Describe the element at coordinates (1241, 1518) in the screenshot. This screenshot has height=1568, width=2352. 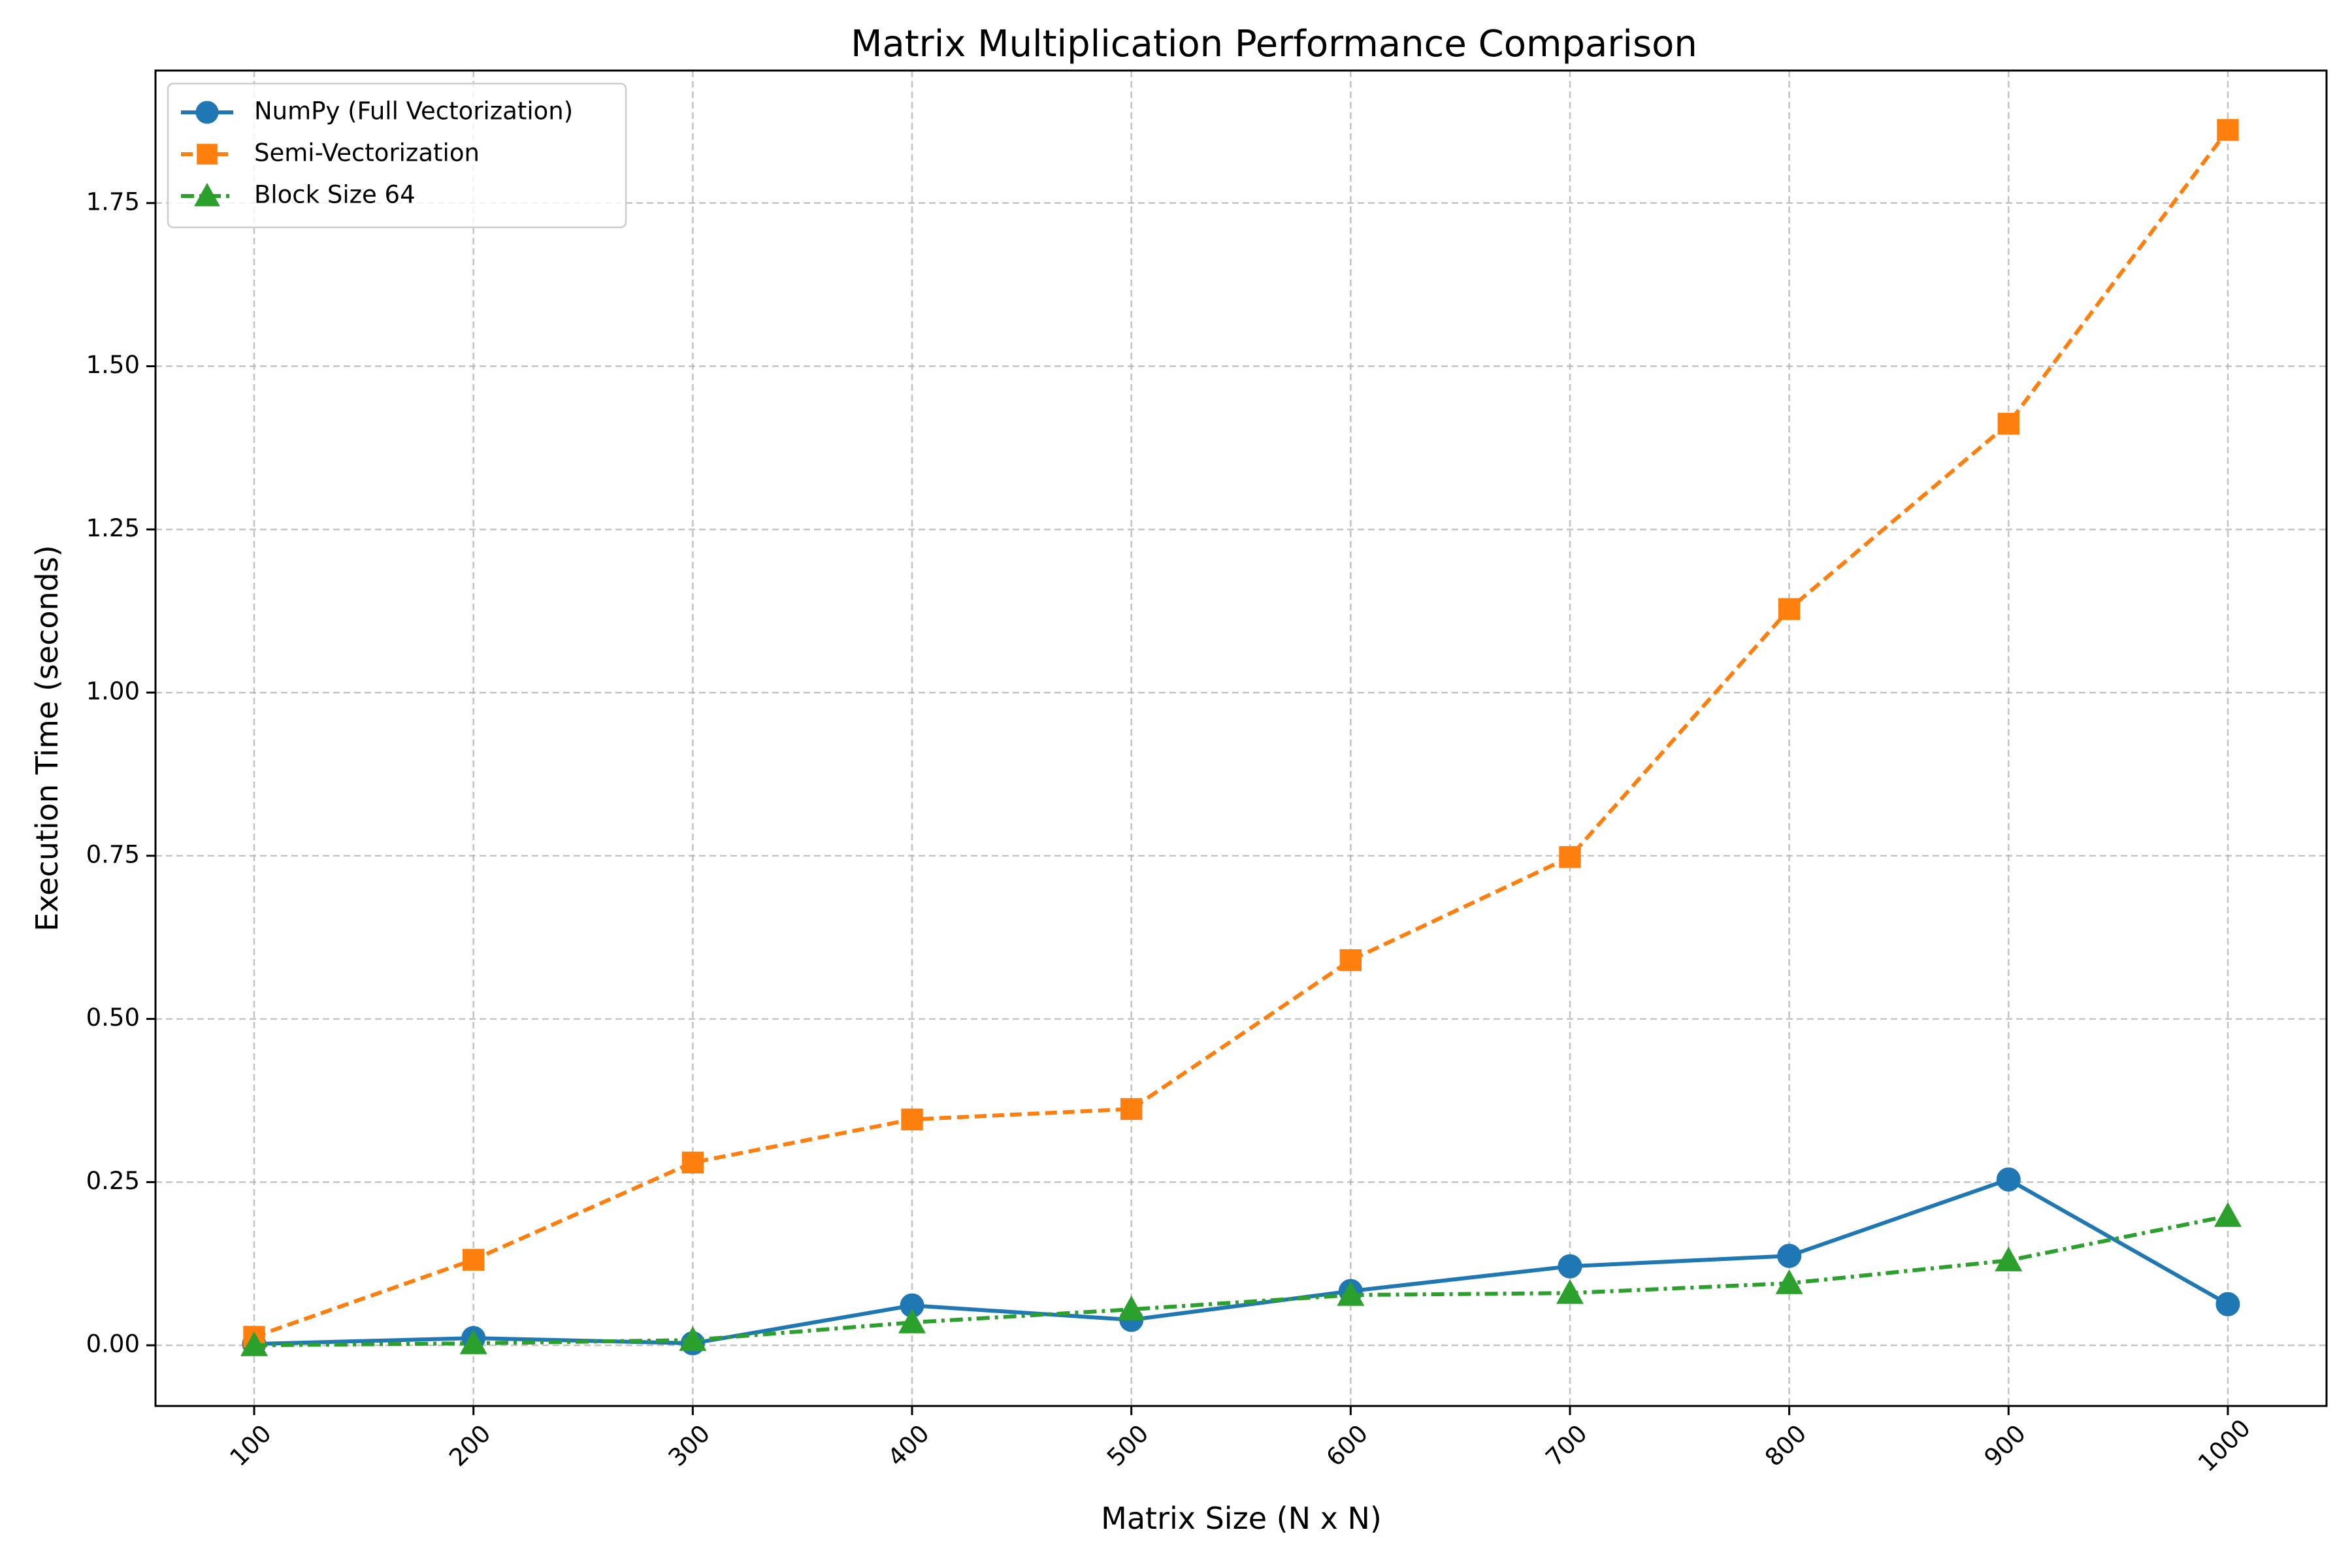
I see `x-axis-label: Matrix Size (N x N)` at that location.